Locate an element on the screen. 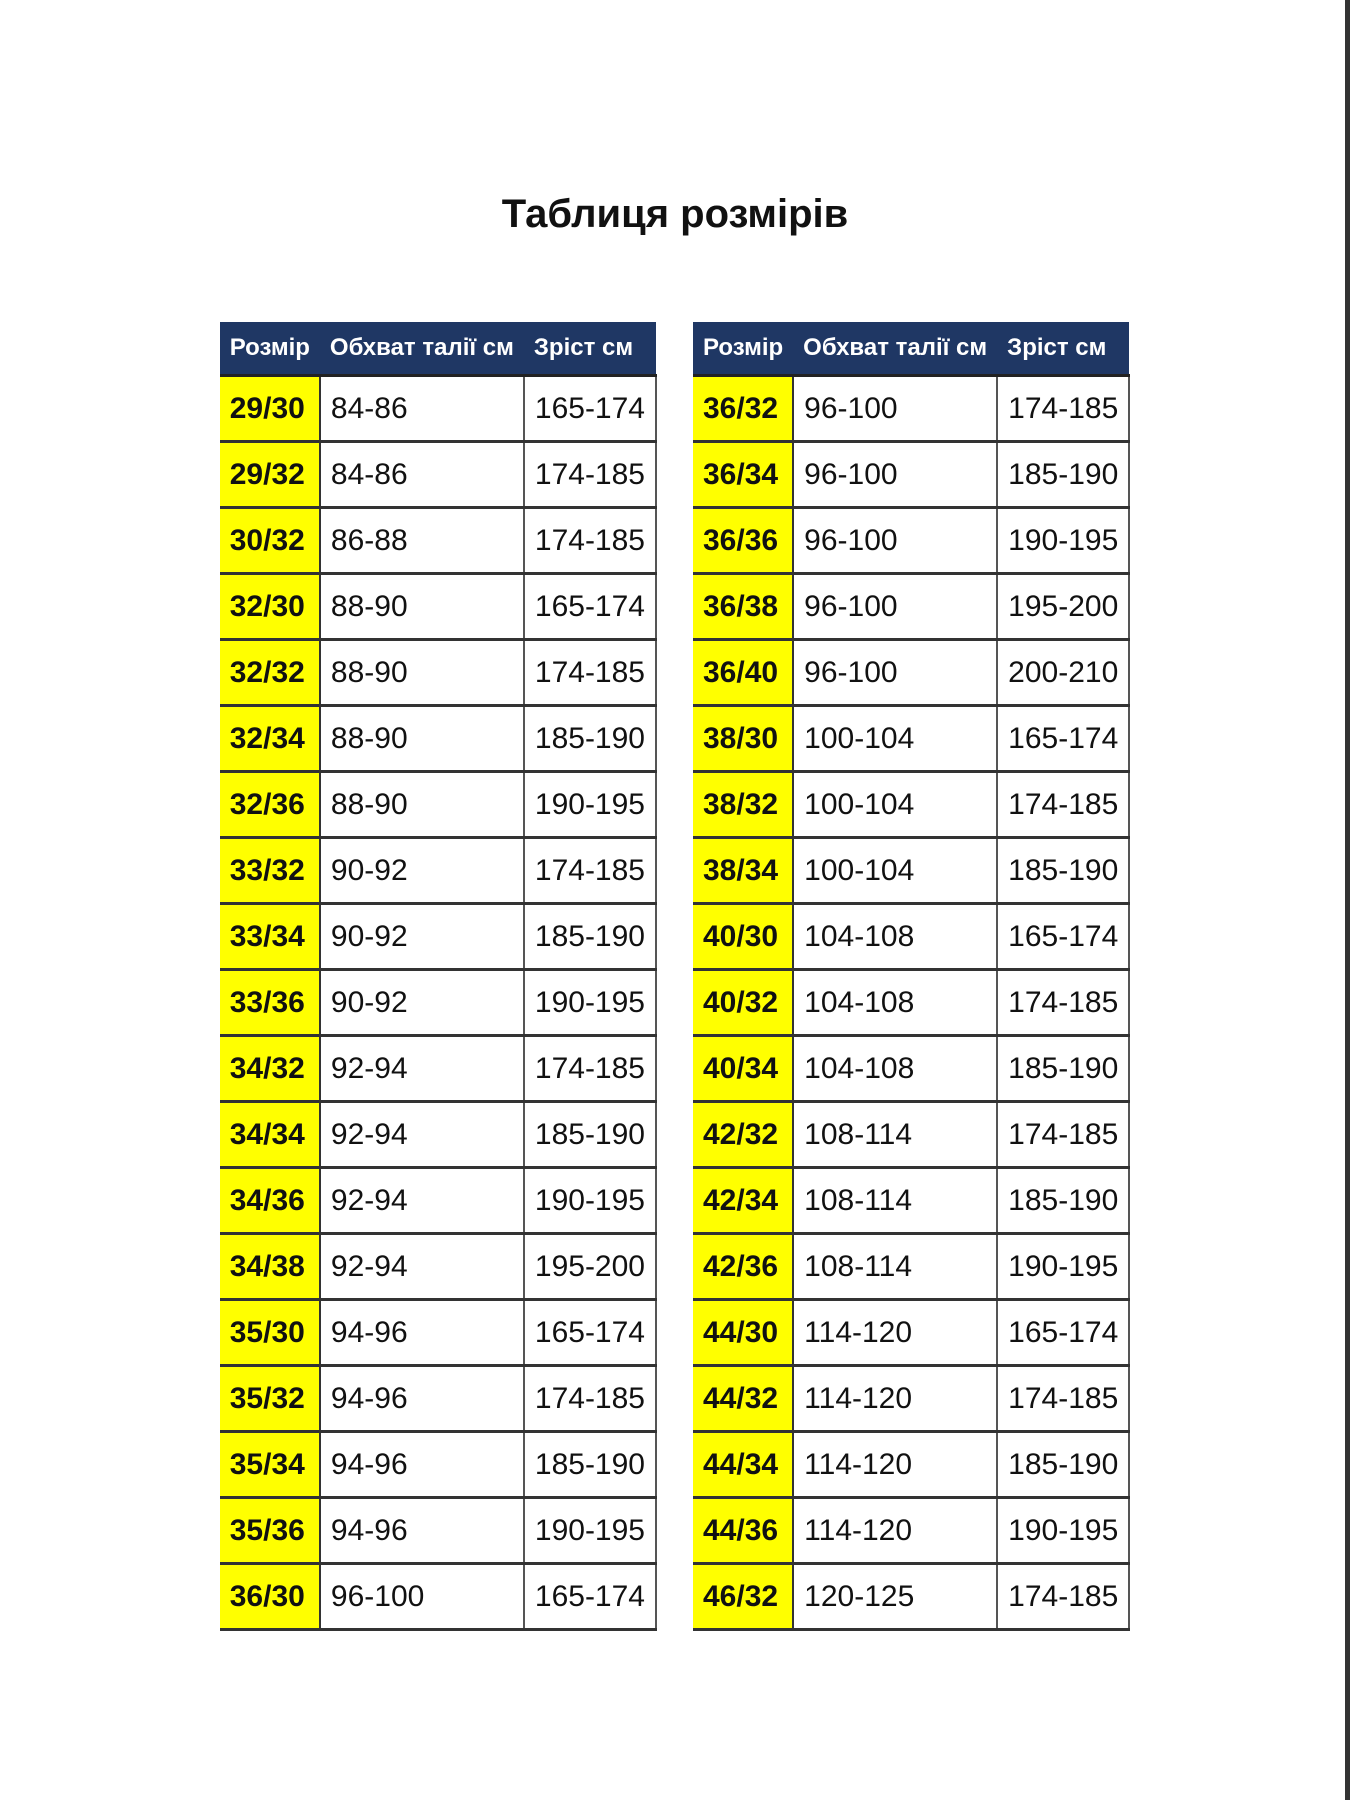 The image size is (1350, 1800). table-row: 32/36 88-90 190-195 is located at coordinates (438, 805).